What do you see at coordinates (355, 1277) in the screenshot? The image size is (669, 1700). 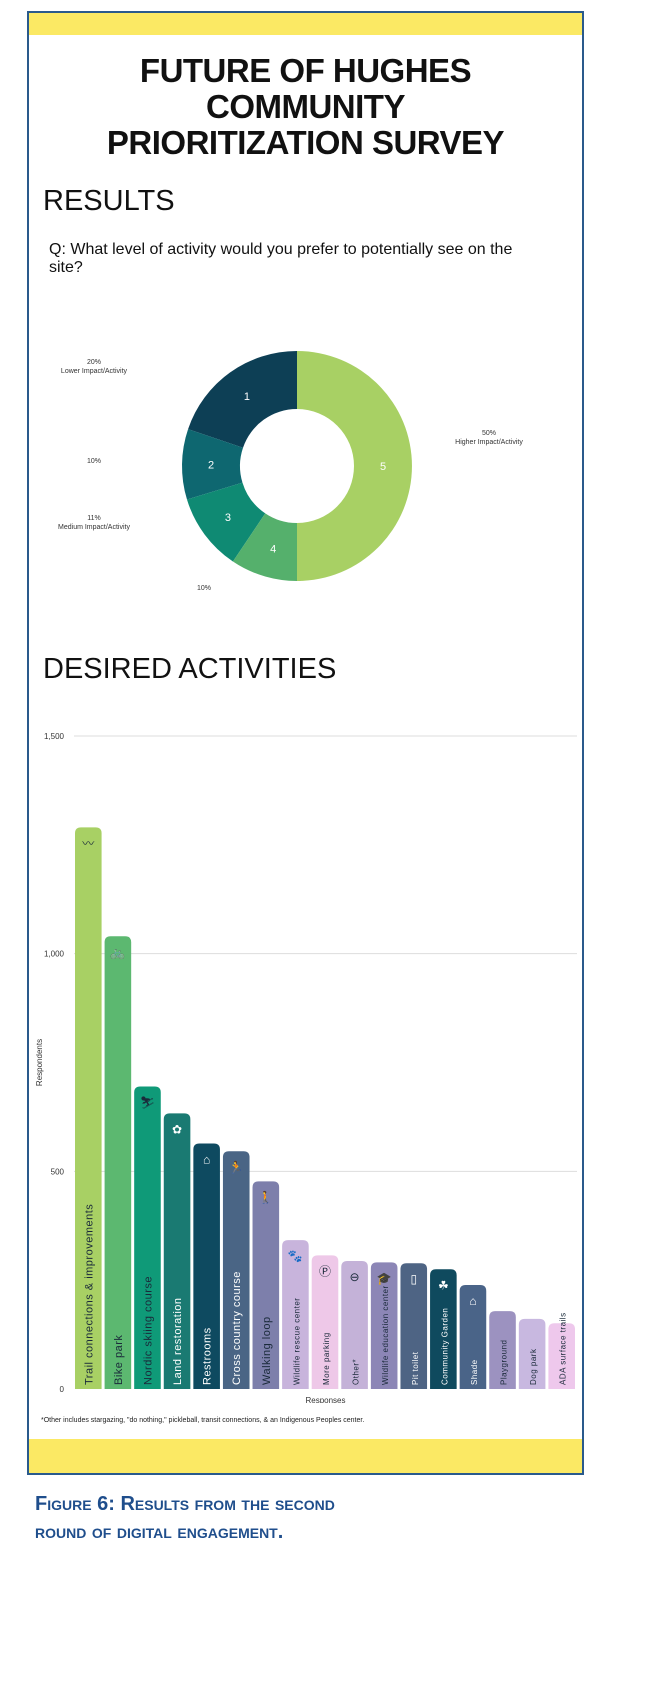 I see `ellipsis-icon: ⊖` at bounding box center [355, 1277].